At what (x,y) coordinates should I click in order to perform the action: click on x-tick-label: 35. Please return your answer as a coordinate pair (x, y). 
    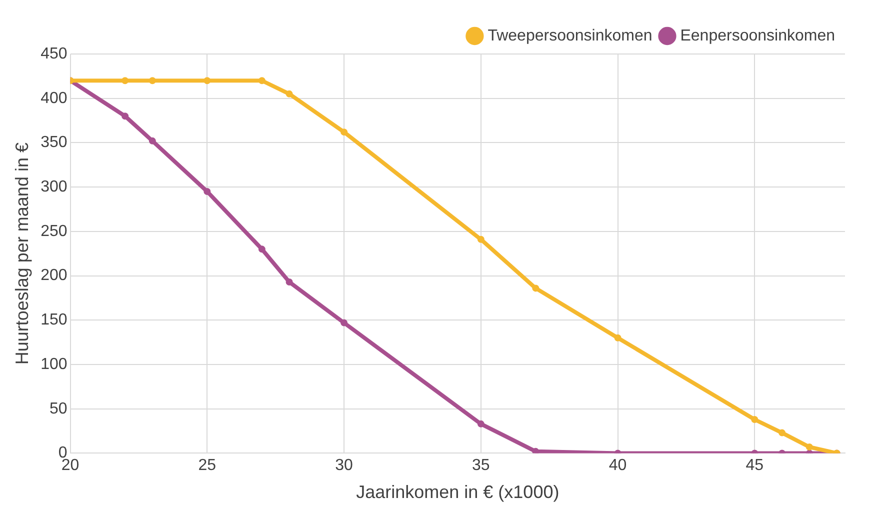
    Looking at the image, I should click on (481, 465).